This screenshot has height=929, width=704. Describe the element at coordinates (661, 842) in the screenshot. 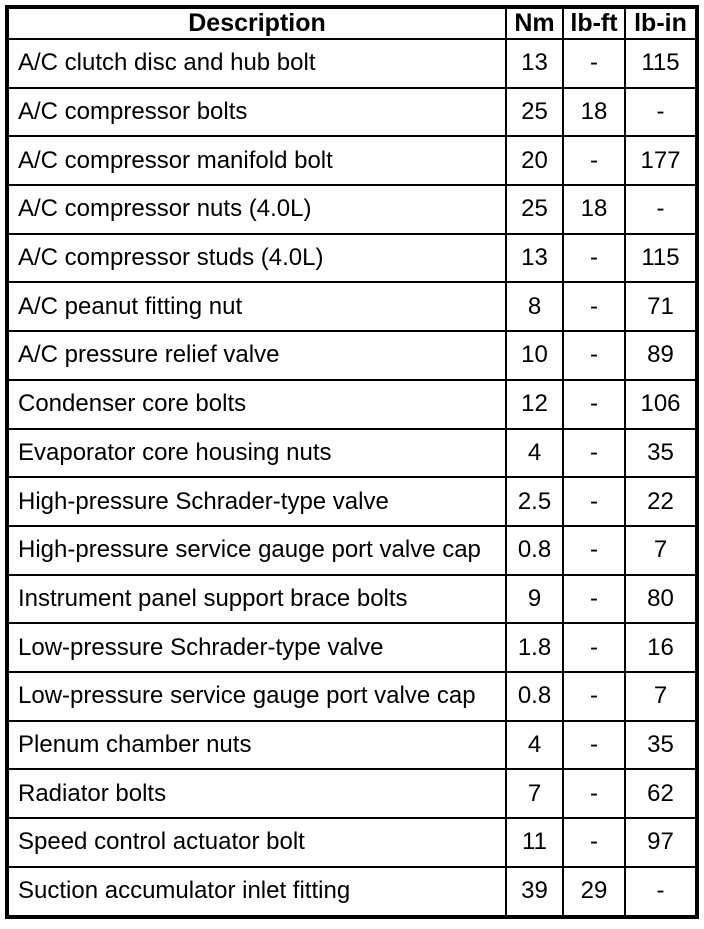

I see `lbin-value-cell: 97` at that location.